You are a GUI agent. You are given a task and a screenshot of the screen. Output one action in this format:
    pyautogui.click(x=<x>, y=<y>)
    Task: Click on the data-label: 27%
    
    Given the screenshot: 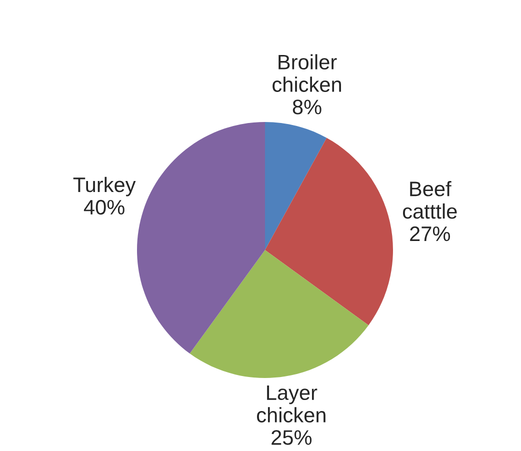 What is the action you would take?
    pyautogui.click(x=430, y=234)
    